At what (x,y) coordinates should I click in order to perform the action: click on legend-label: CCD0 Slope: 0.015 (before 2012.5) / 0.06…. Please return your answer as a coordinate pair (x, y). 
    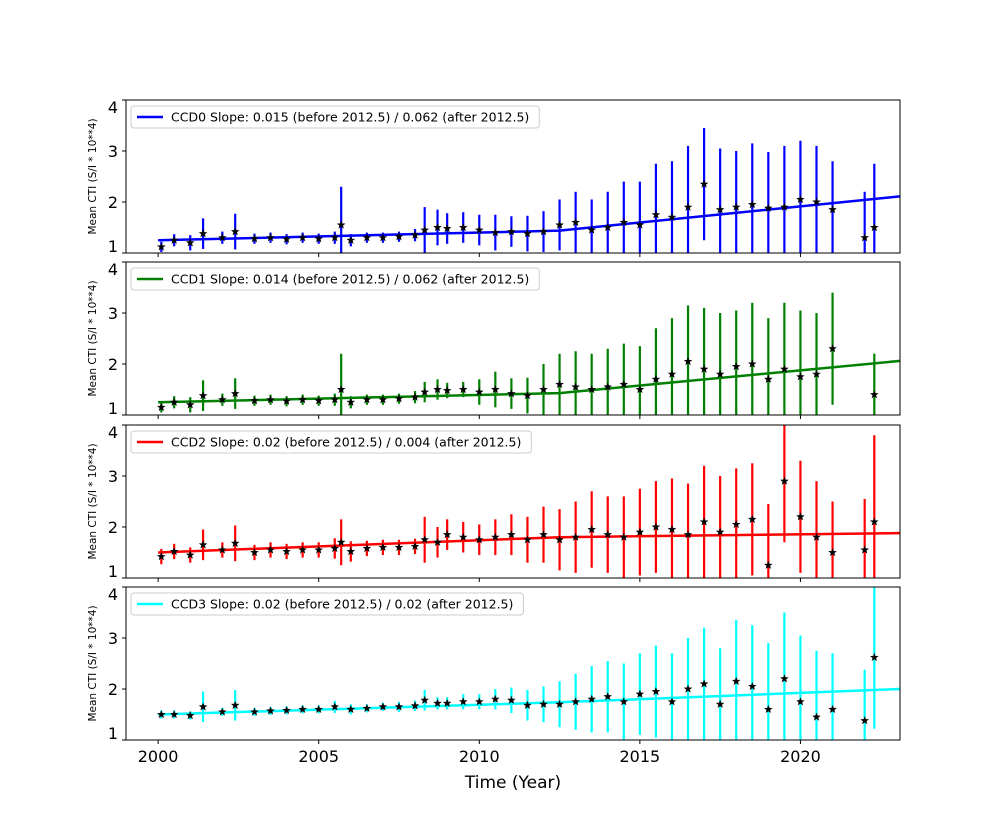
    Looking at the image, I should click on (350, 117).